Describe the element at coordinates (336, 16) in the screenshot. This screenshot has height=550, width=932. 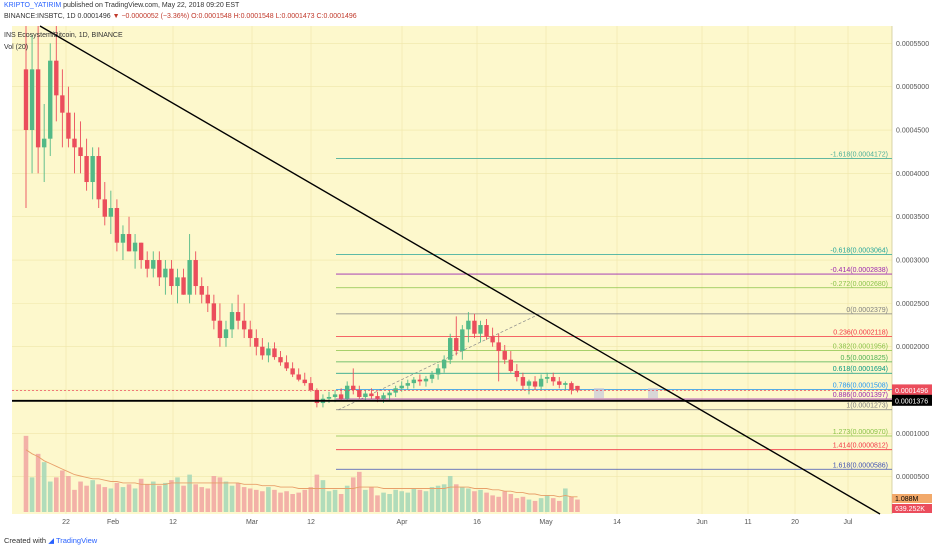
I see `close-value: C:0.0001496` at that location.